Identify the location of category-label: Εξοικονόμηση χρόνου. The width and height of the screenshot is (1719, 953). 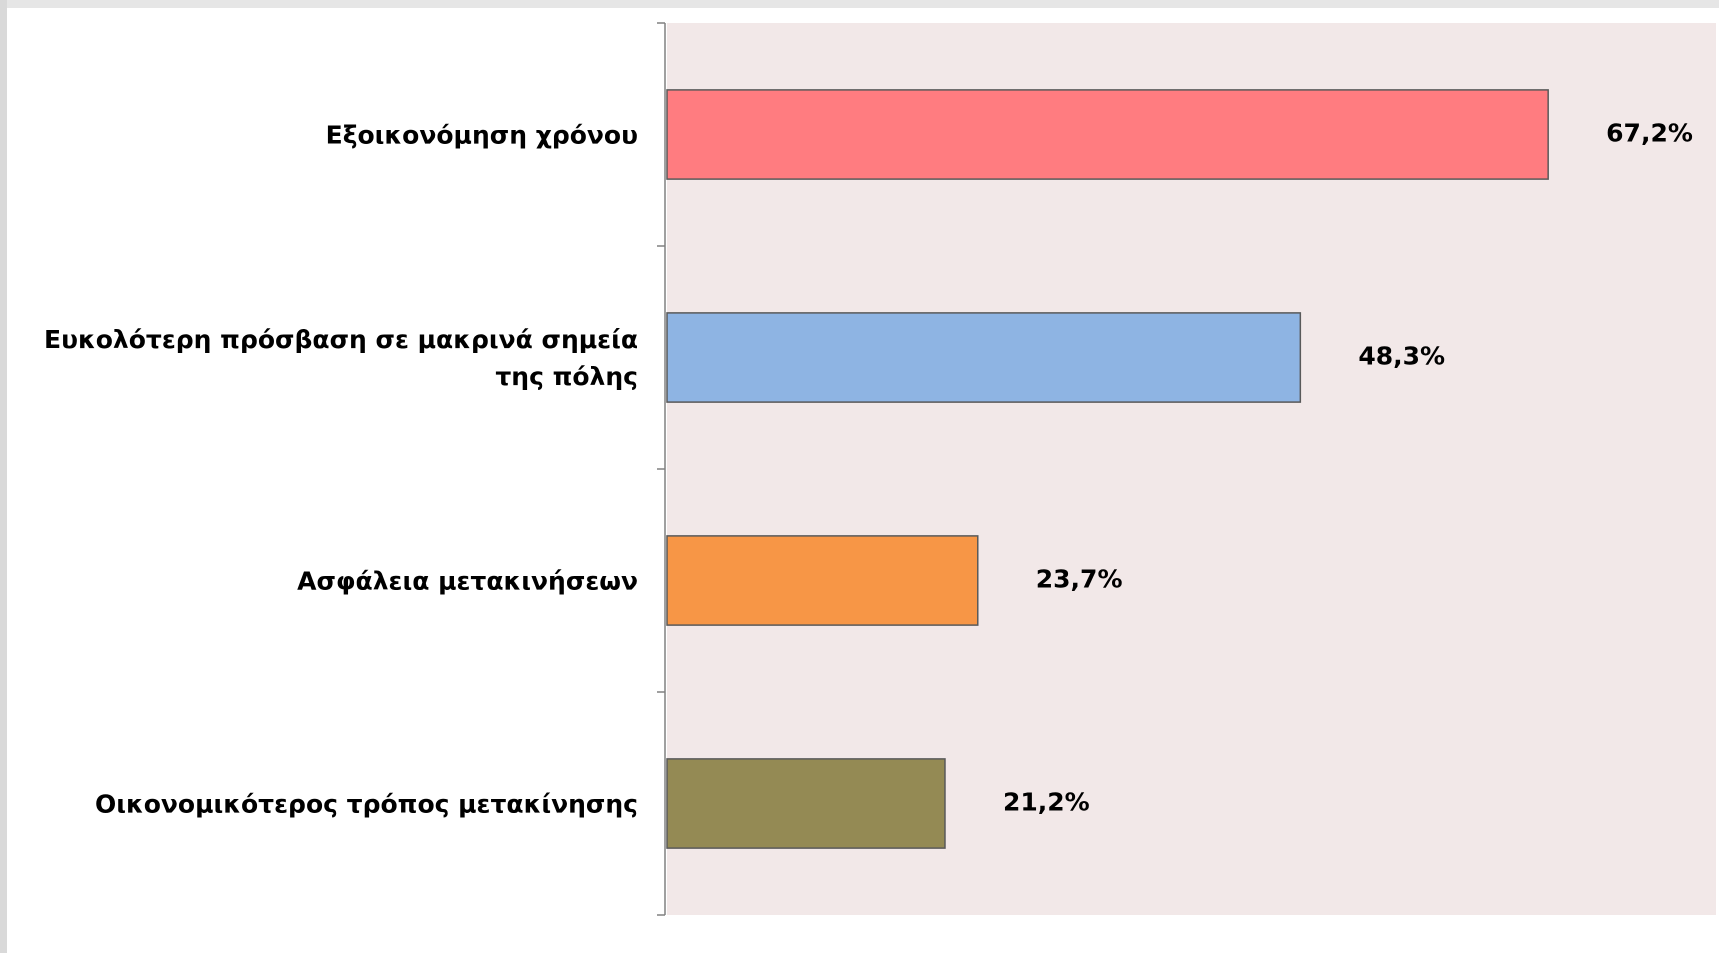
(481, 134).